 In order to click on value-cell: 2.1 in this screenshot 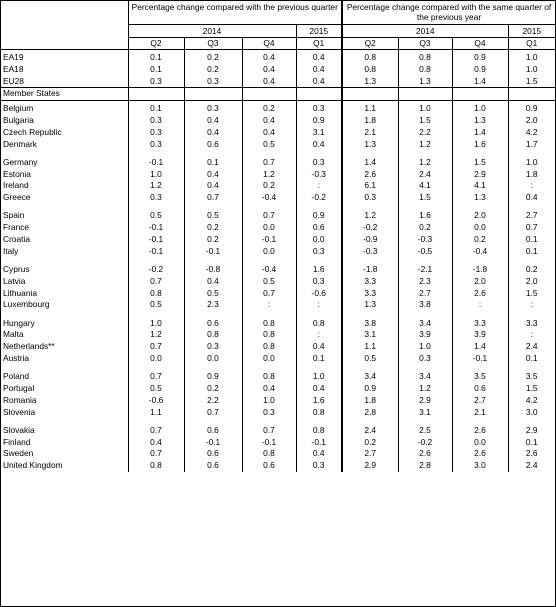, I will do `click(370, 132)`.